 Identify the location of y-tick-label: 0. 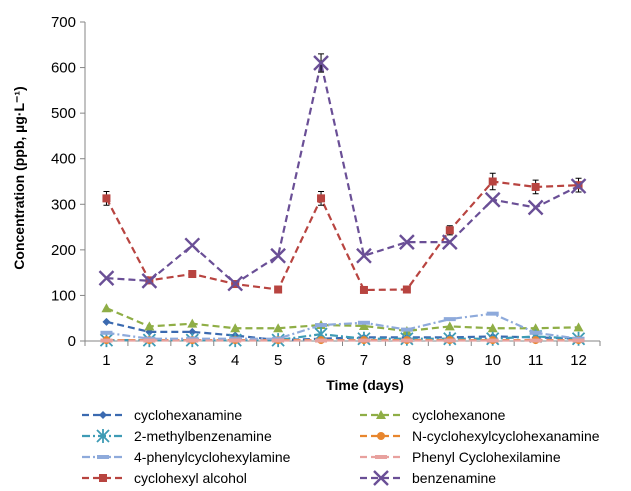
(72, 341).